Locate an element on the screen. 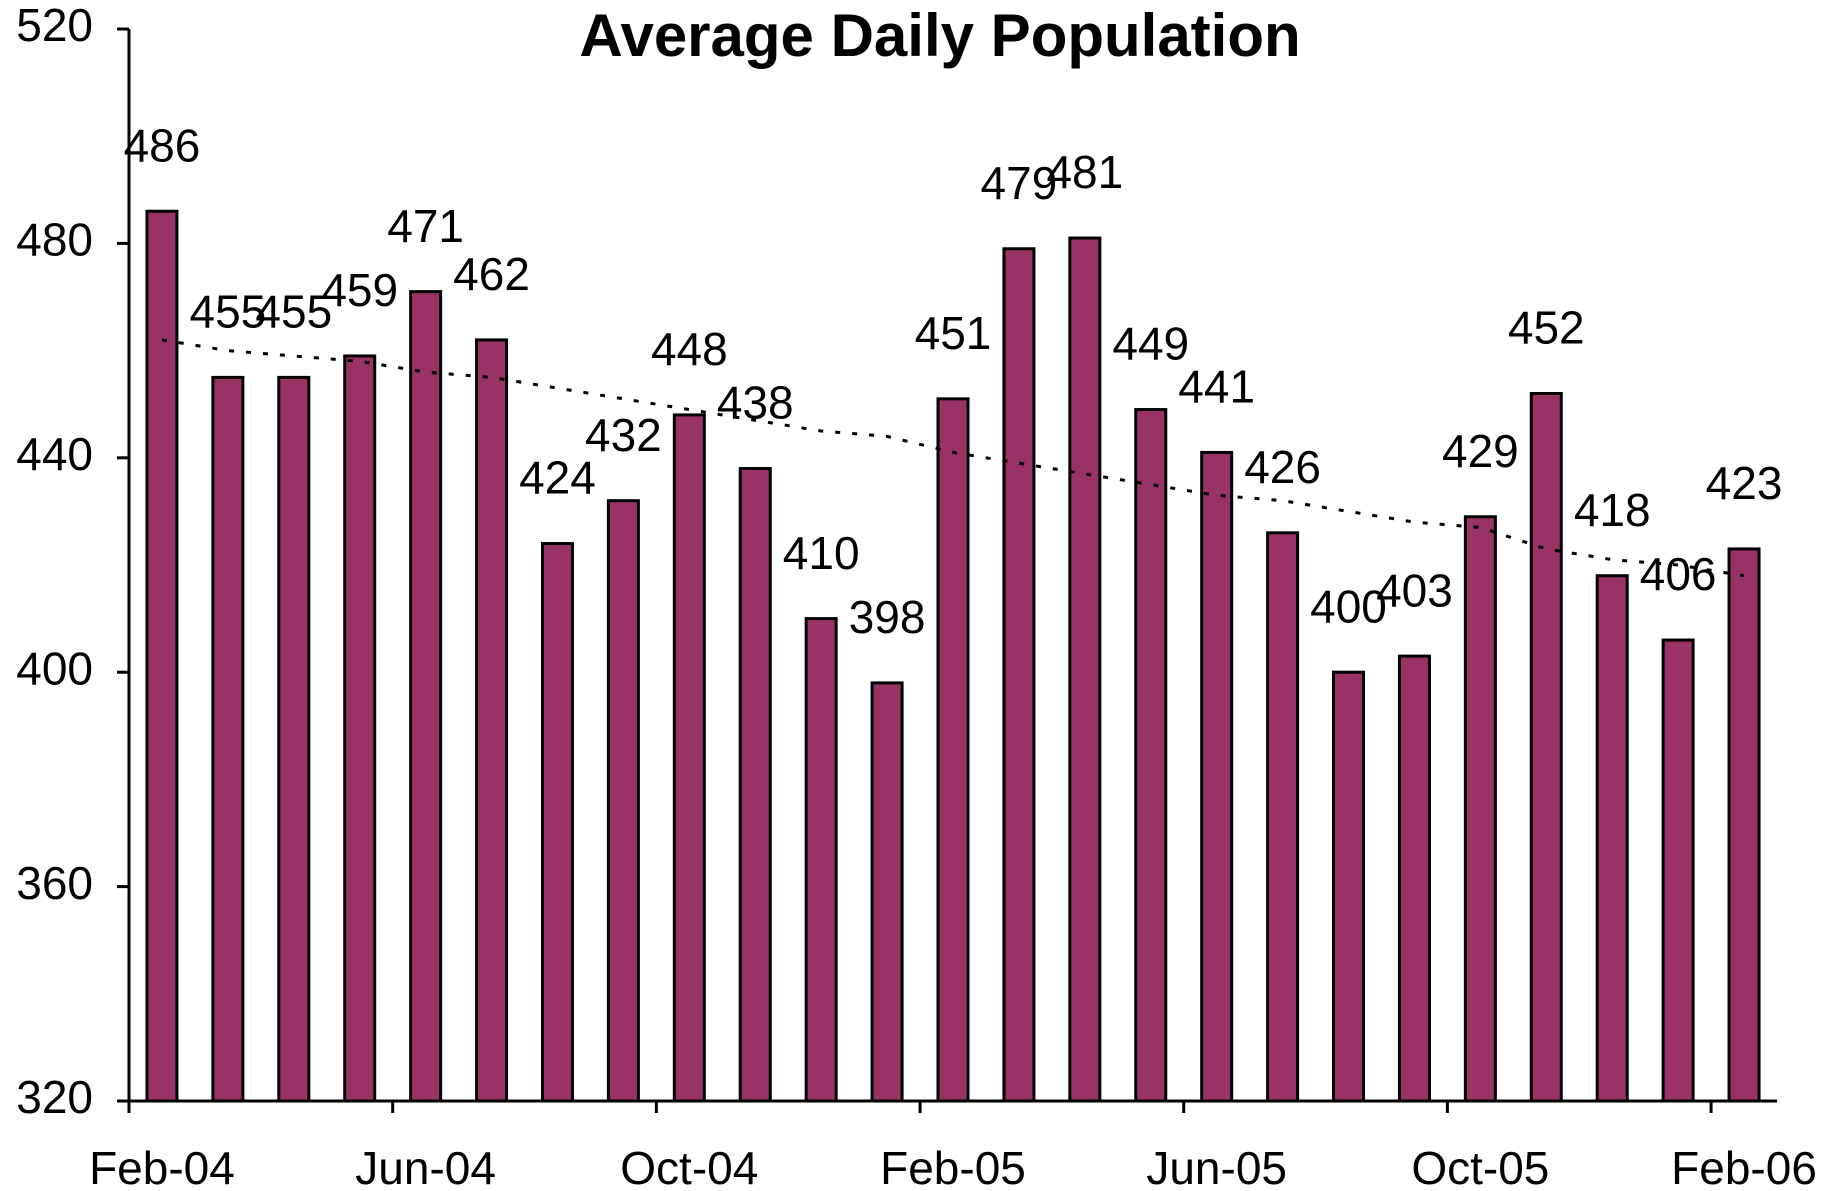 The image size is (1833, 1191). data-label: 486 is located at coordinates (162, 145).